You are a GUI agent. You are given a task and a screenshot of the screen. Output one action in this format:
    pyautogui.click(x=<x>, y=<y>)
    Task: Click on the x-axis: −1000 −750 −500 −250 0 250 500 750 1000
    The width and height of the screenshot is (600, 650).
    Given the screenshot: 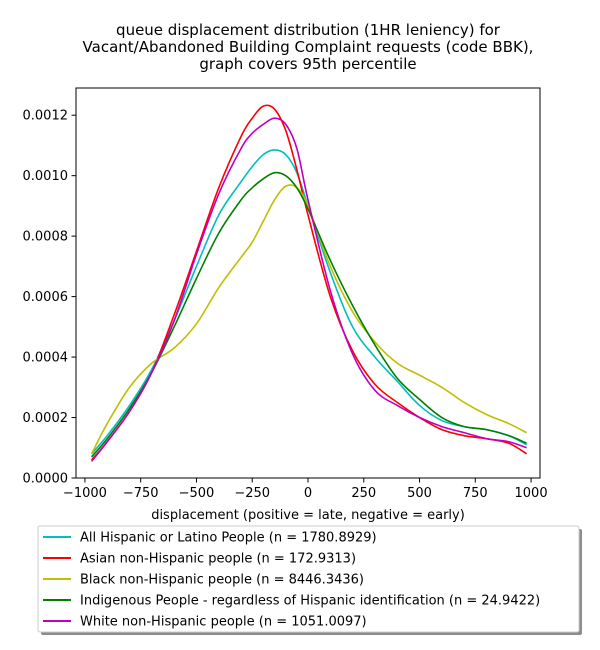 What is the action you would take?
    pyautogui.click(x=305, y=489)
    